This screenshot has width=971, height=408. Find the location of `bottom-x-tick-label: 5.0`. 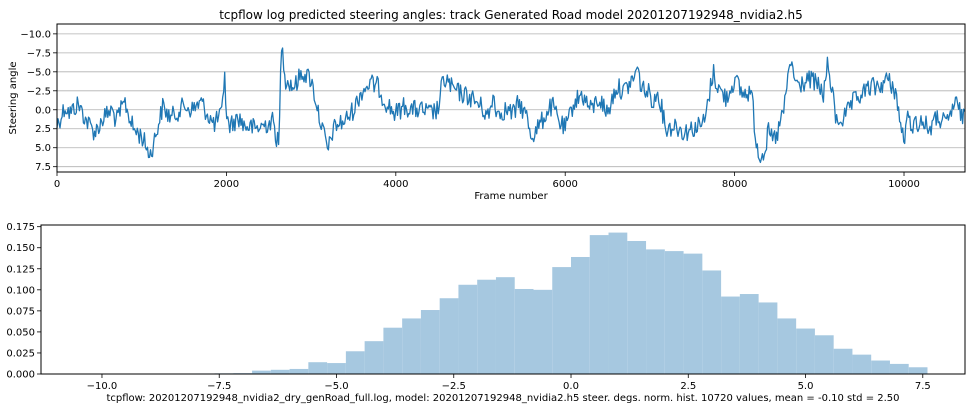

bottom-x-tick-label: 5.0 is located at coordinates (806, 386).